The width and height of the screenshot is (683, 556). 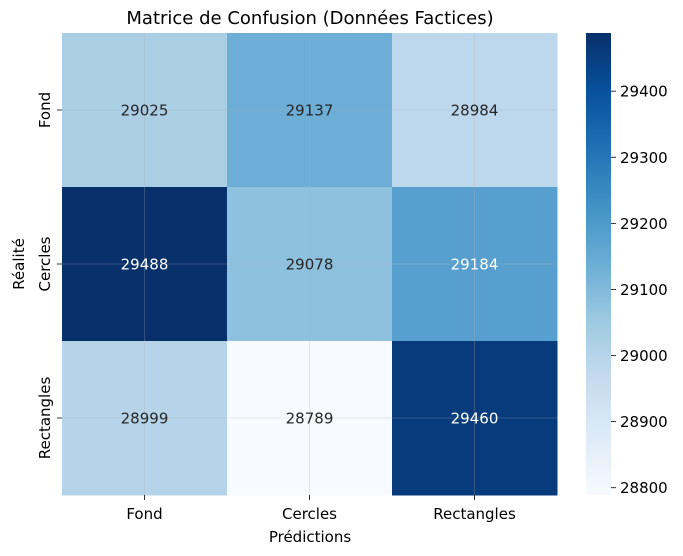 What do you see at coordinates (45, 418) in the screenshot?
I see `y-tick-label: Rectangles` at bounding box center [45, 418].